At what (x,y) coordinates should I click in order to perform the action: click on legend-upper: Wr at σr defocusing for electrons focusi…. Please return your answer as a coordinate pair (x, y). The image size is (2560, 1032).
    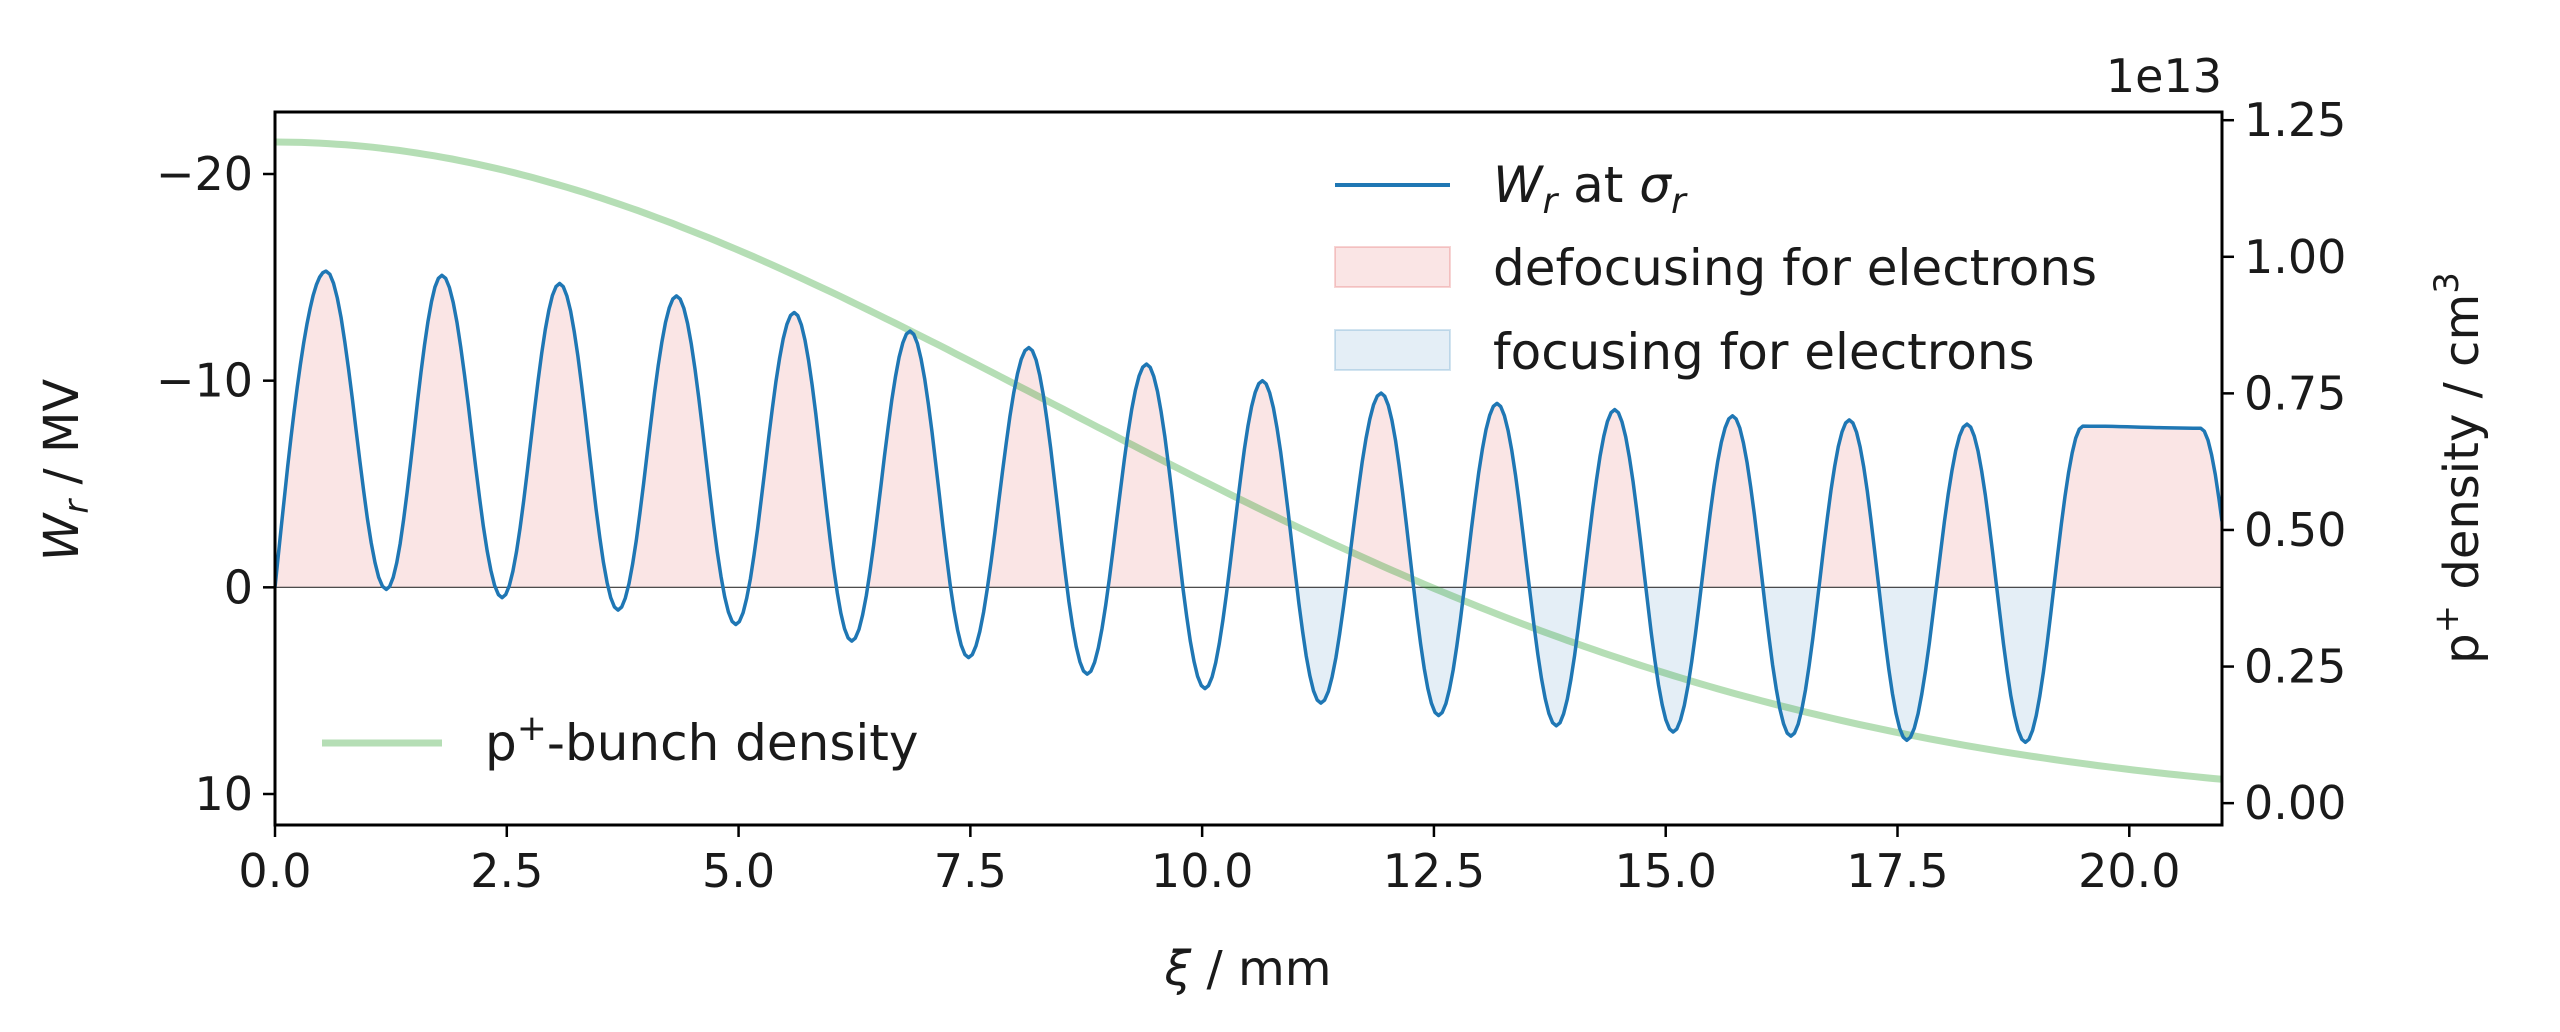
    Looking at the image, I should click on (1715, 268).